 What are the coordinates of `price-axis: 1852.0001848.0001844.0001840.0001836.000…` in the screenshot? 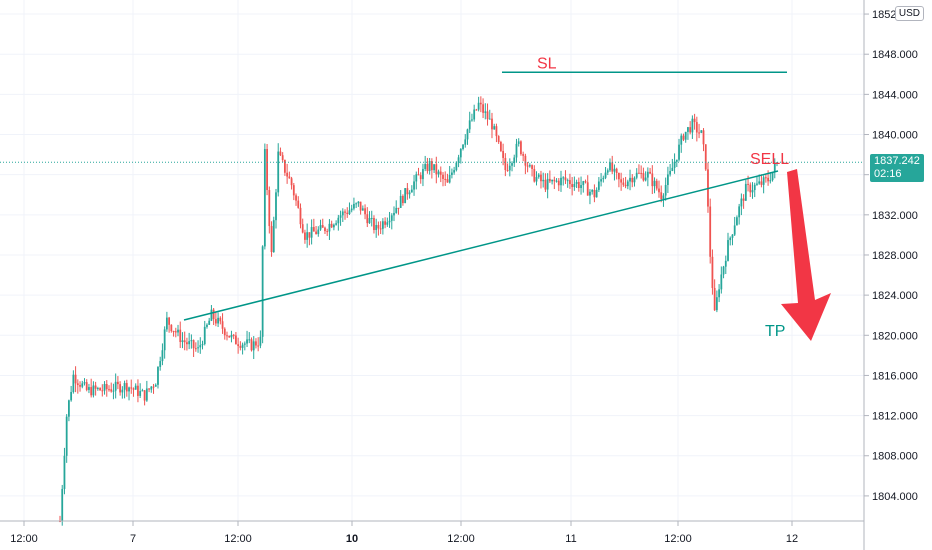 It's located at (891, 256).